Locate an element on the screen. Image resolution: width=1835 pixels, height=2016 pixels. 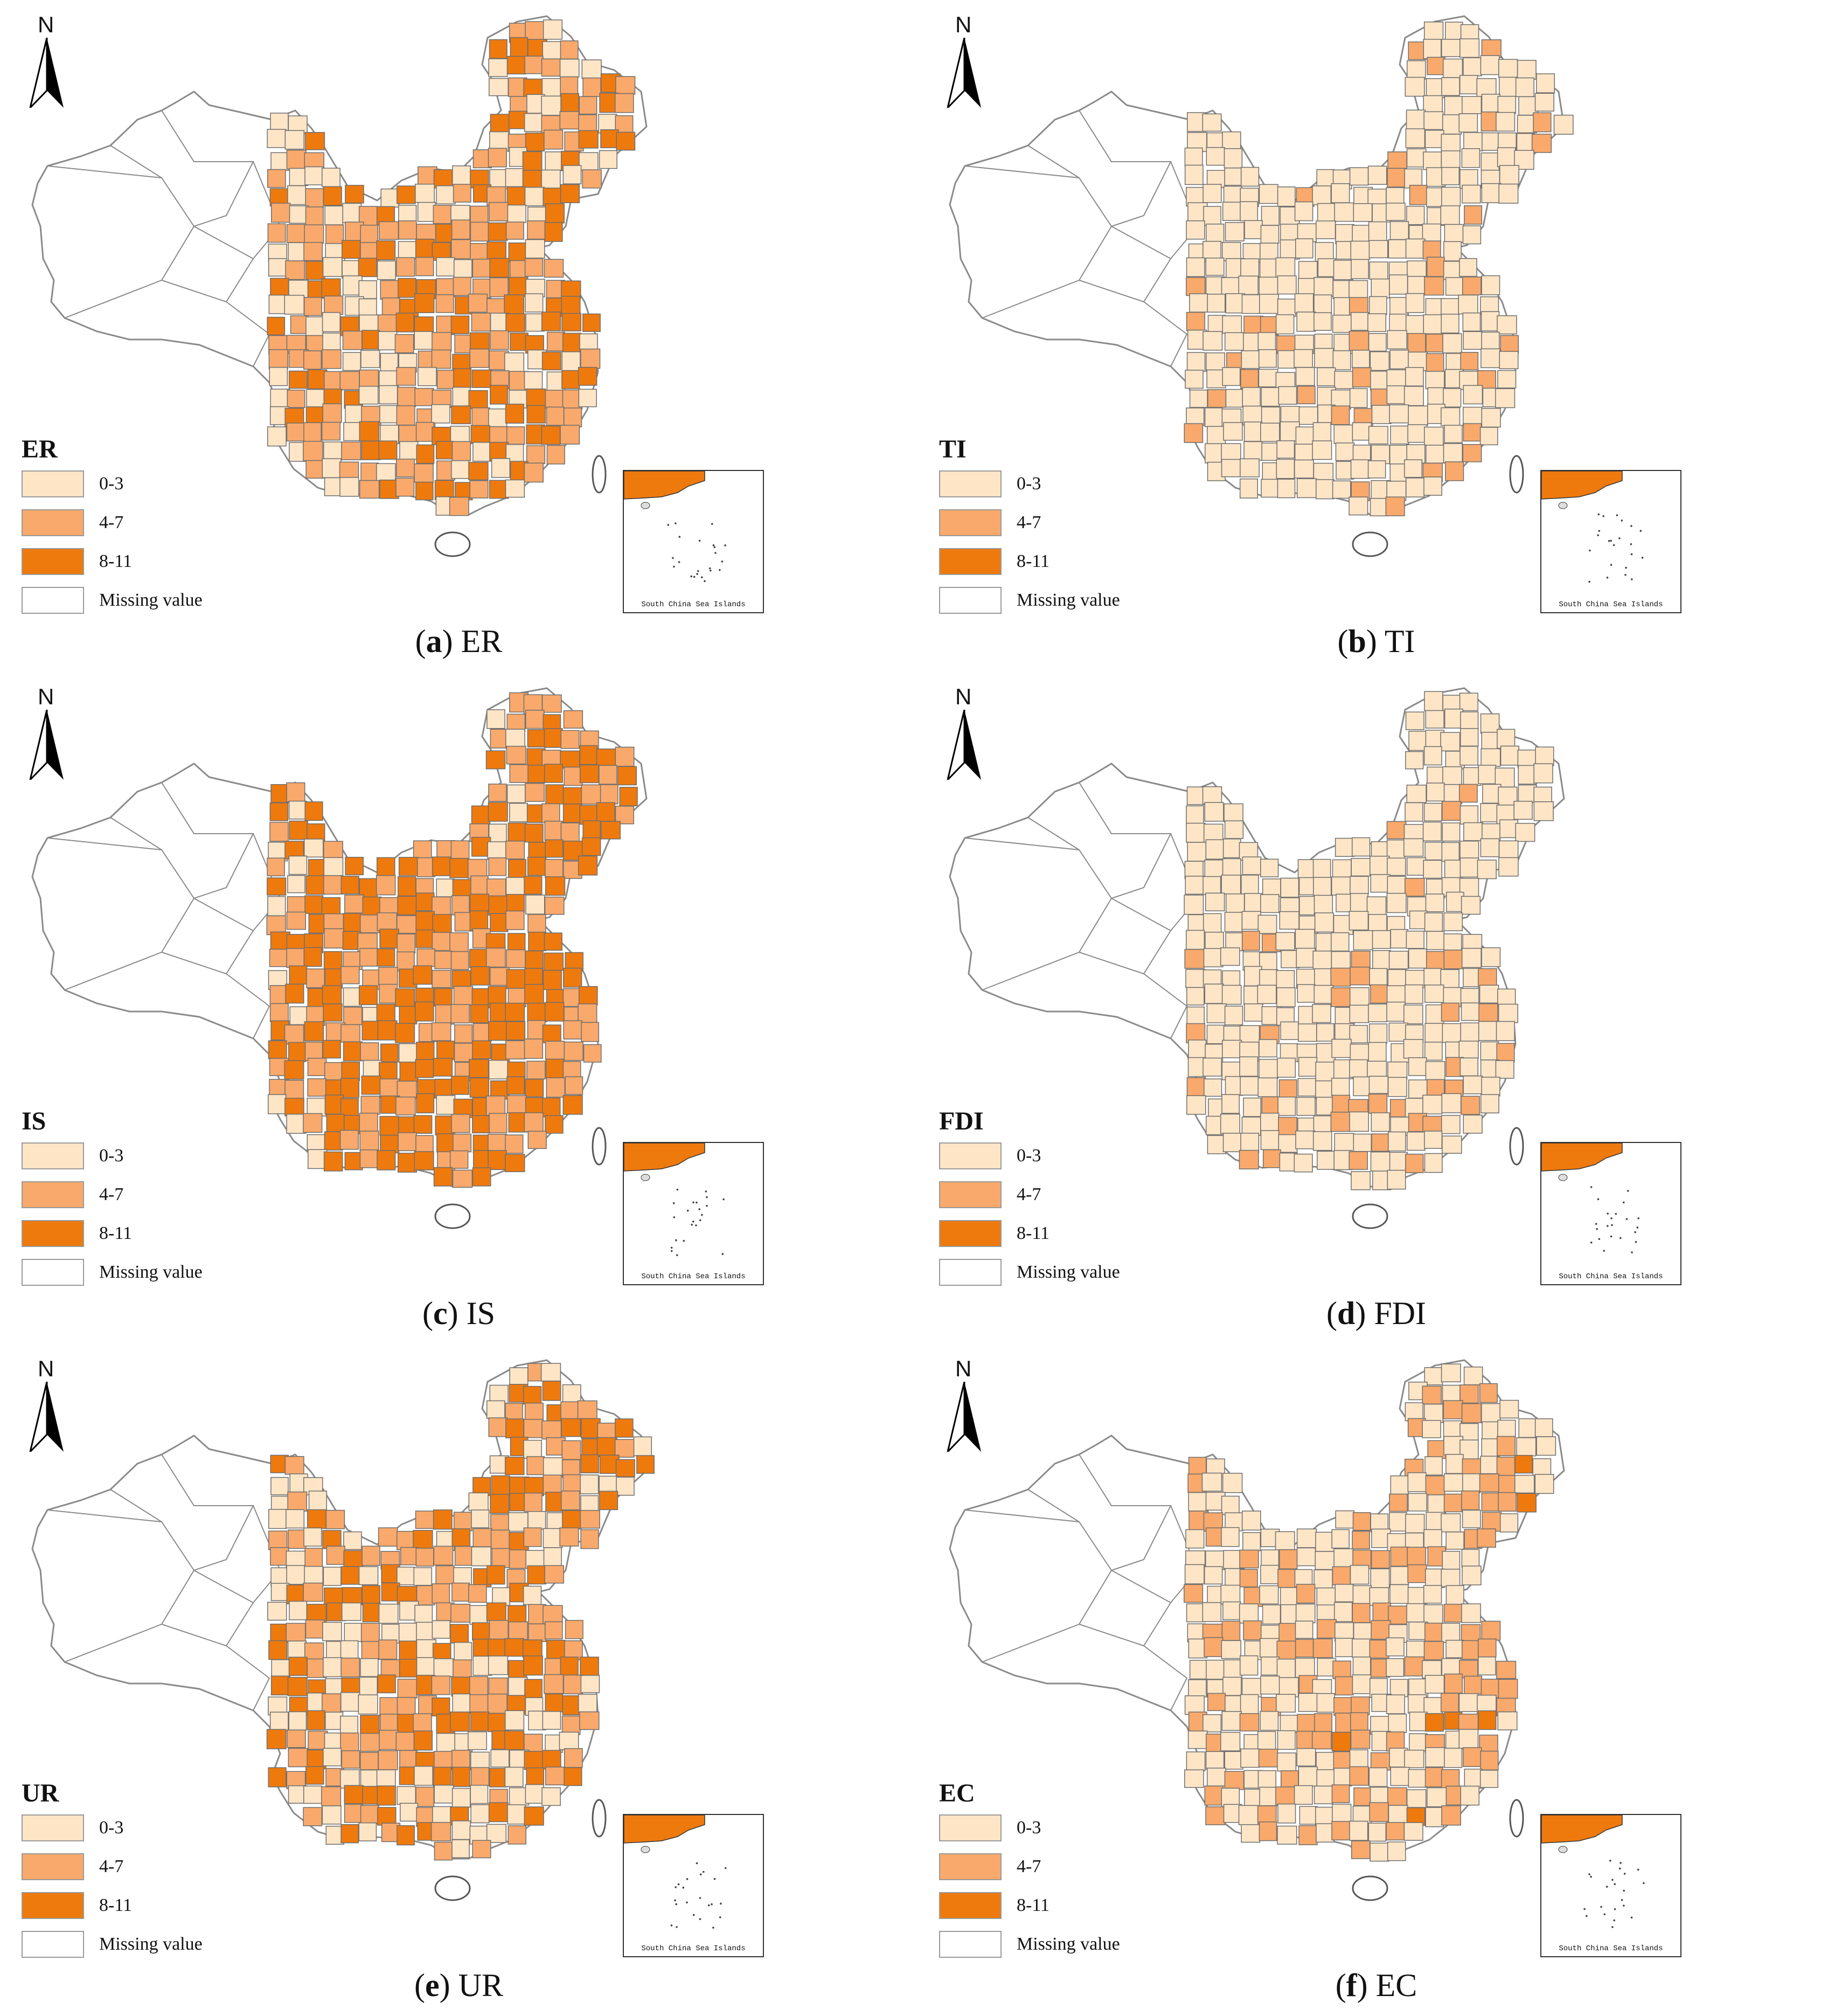
taiwan-island is located at coordinates (599, 1146).